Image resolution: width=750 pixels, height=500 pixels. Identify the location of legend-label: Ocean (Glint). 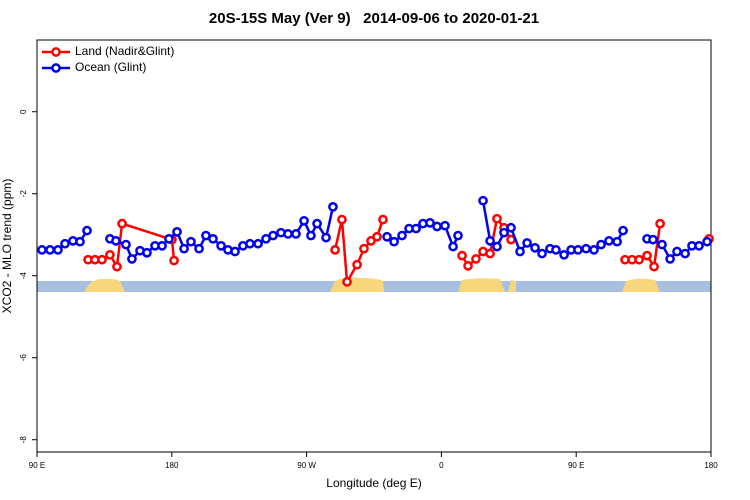
(110, 67).